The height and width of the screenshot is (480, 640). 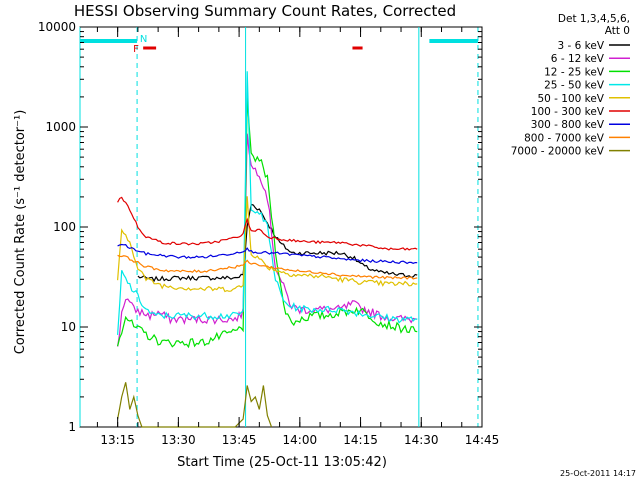 I want to click on footer-timestamp: 25-Oct-2011 14:17, so click(x=598, y=473).